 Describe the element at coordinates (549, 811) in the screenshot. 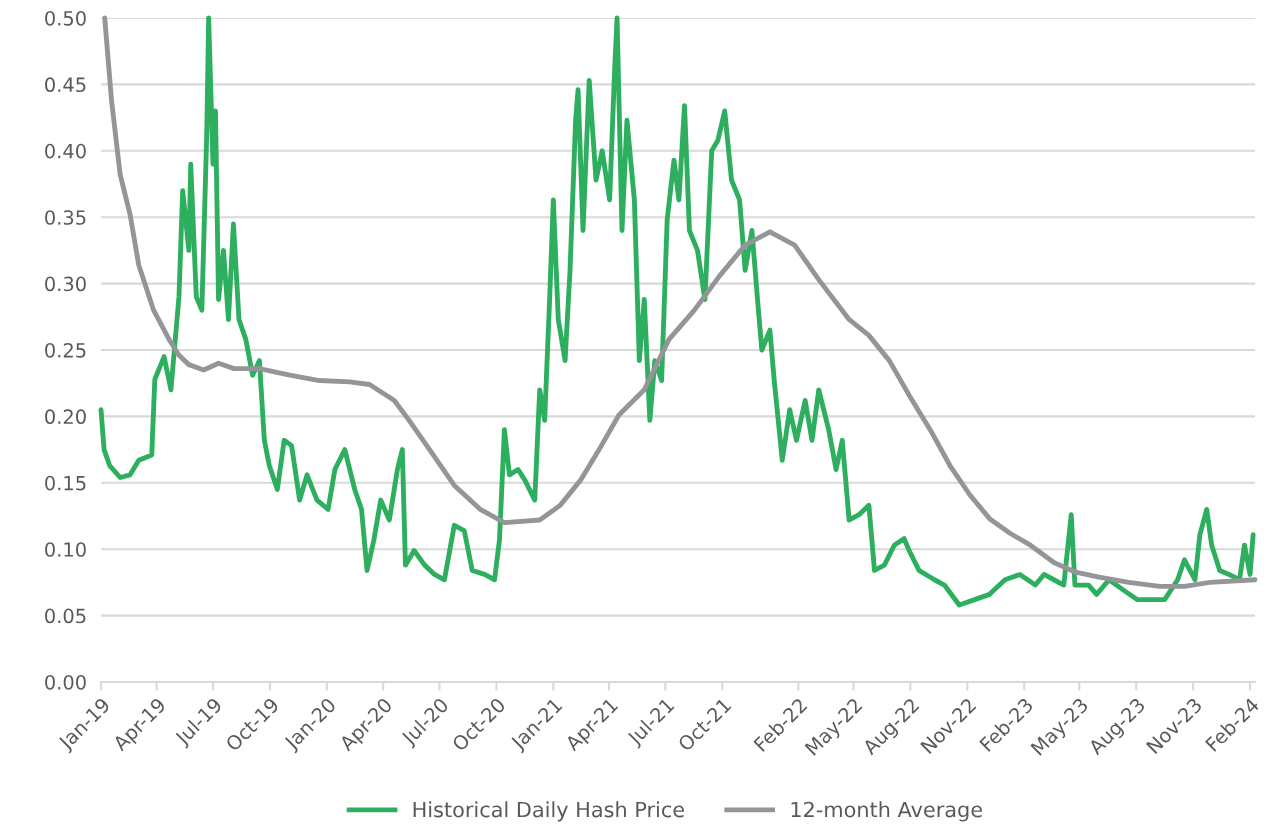

I see `legend-label: Historical Daily Hash Price` at that location.